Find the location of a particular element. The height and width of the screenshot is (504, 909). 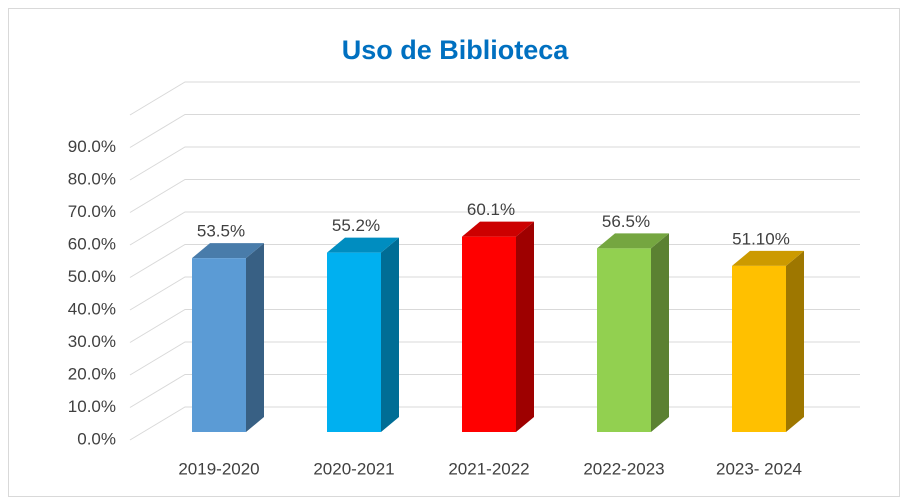

wall-edge is located at coordinates (494, 98).